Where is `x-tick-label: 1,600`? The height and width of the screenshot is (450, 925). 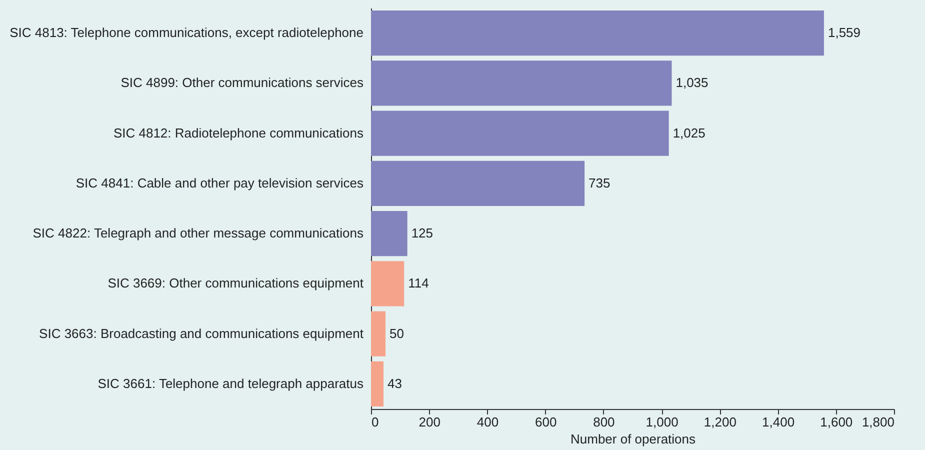 x-tick-label: 1,600 is located at coordinates (836, 422).